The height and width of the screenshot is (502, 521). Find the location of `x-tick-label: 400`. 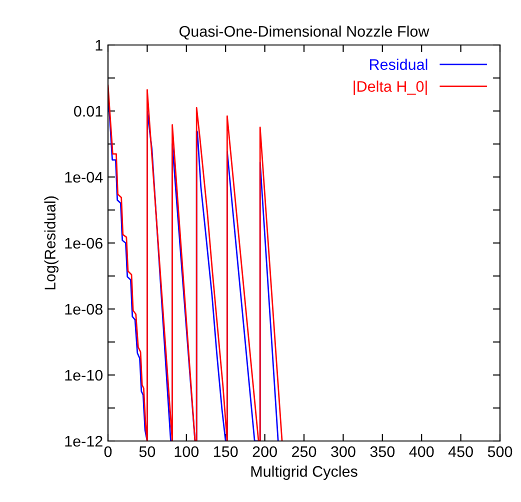

x-tick-label: 400 is located at coordinates (421, 452).